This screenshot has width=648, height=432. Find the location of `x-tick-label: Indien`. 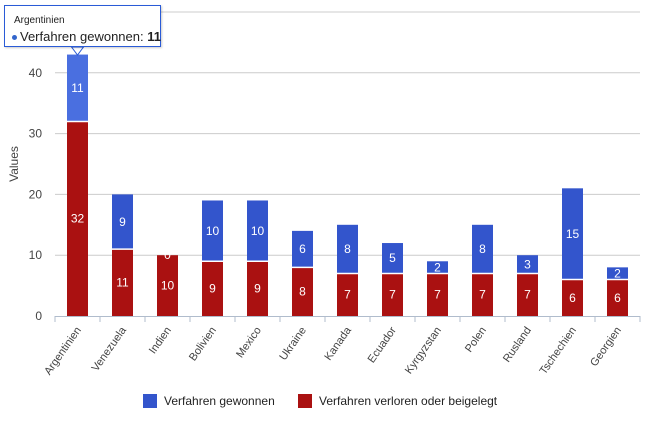

x-tick-label: Indien is located at coordinates (160, 340).